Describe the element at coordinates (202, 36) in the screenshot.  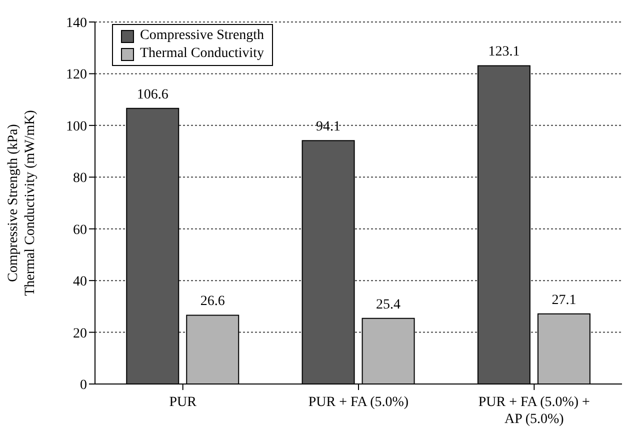
I see `legend-label: Compressive Strength` at that location.